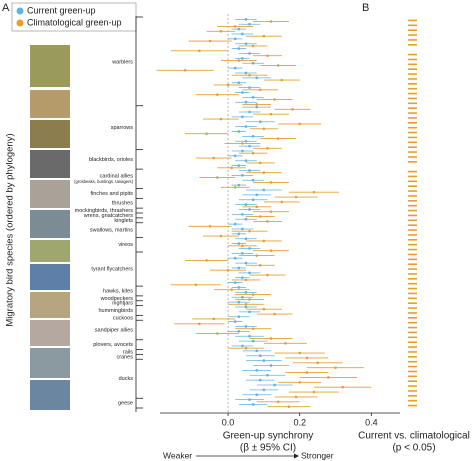  I want to click on group-label: sandpiper allies, so click(114, 330).